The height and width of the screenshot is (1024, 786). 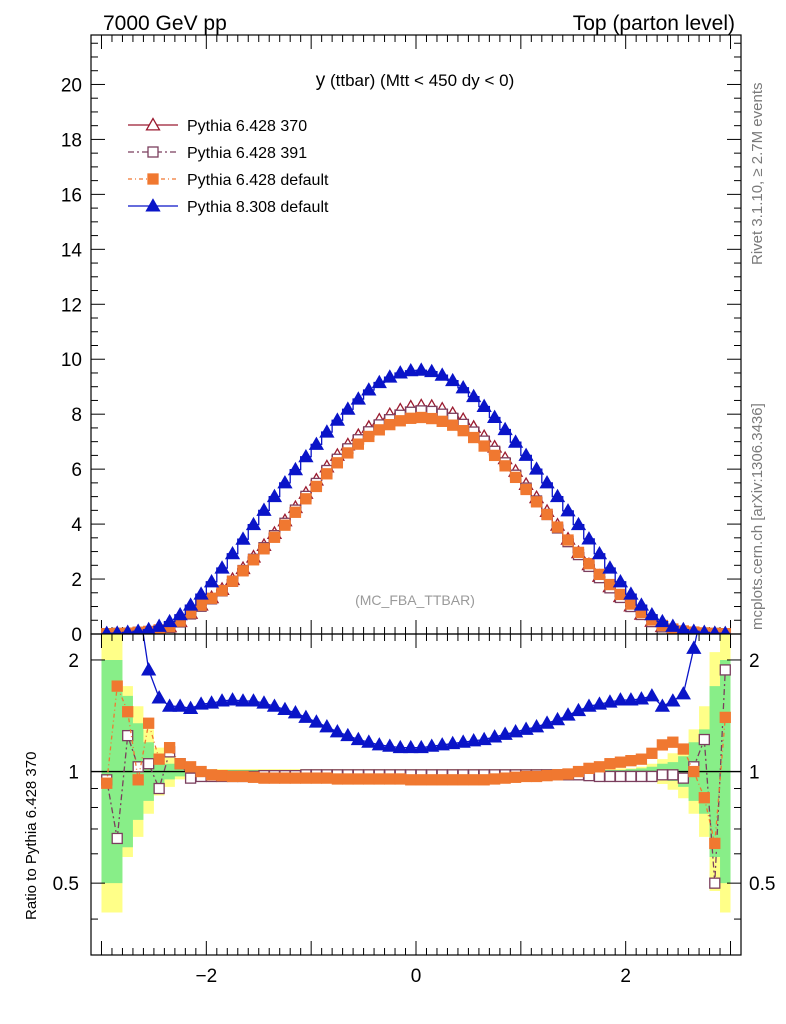 I want to click on y-tick-label-main: 20, so click(x=71, y=85).